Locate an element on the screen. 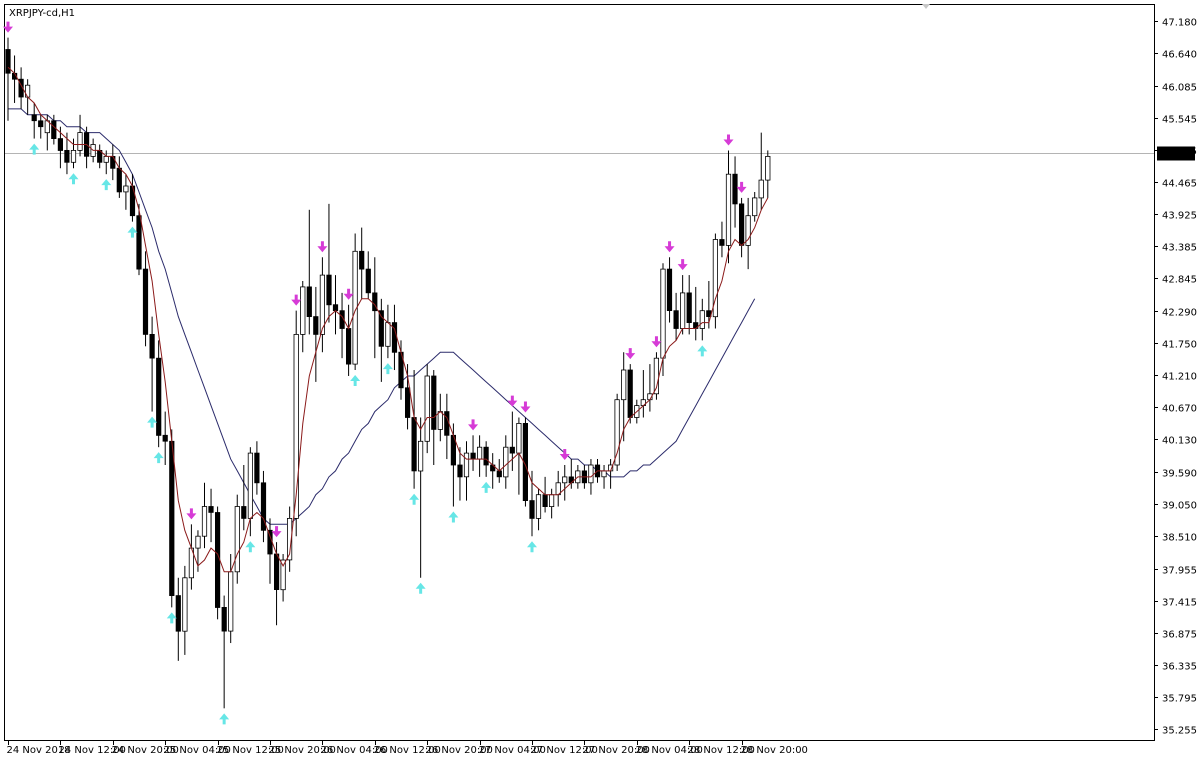  y-tick-label: 35.255 is located at coordinates (1179, 731).